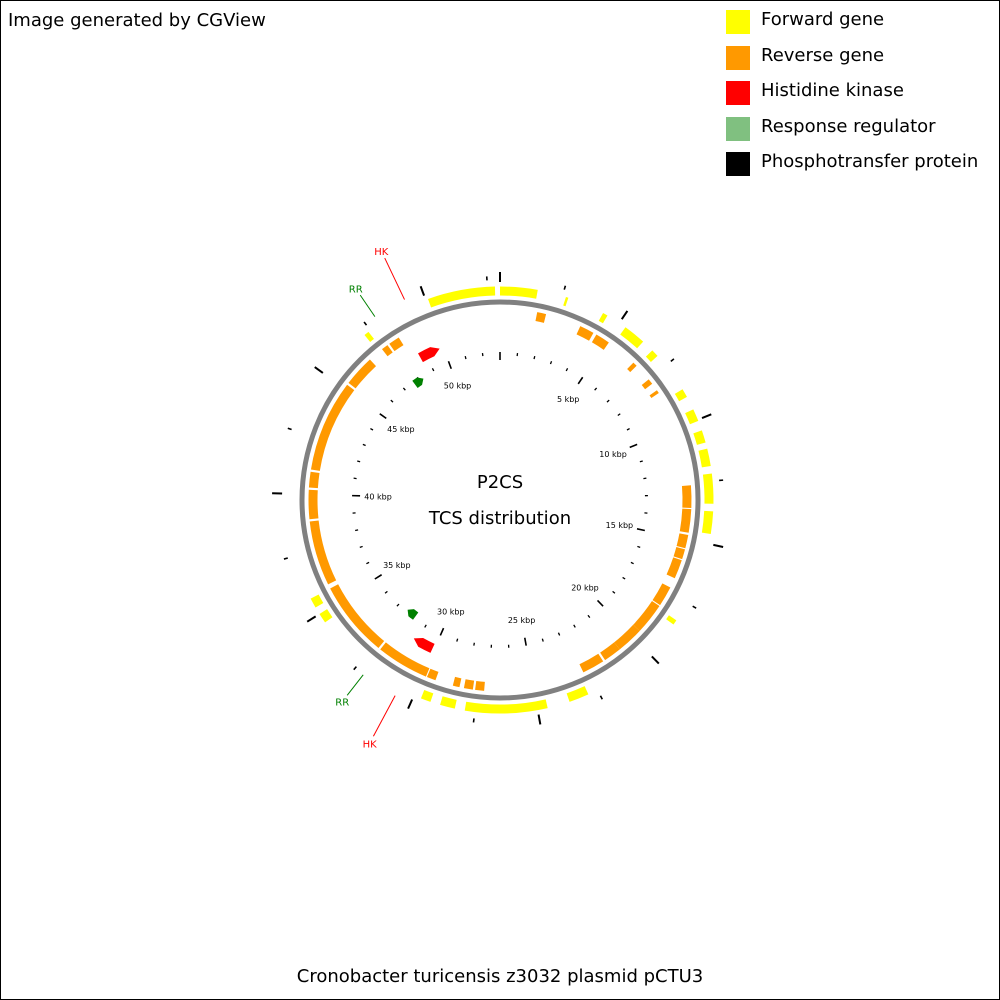 This screenshot has width=1000, height=1000. What do you see at coordinates (451, 612) in the screenshot?
I see `ruler-label: 30 kbp` at bounding box center [451, 612].